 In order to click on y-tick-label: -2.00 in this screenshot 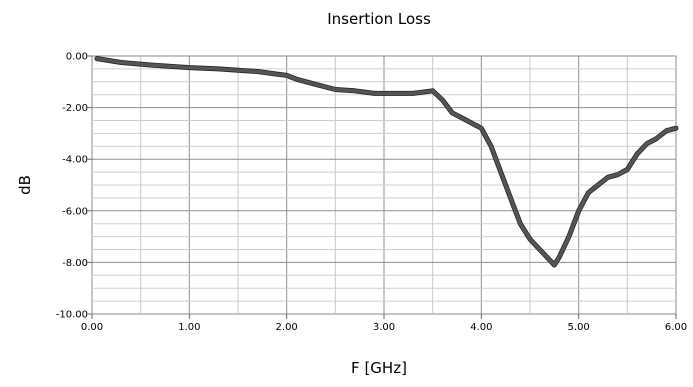, I will do `click(75, 108)`.